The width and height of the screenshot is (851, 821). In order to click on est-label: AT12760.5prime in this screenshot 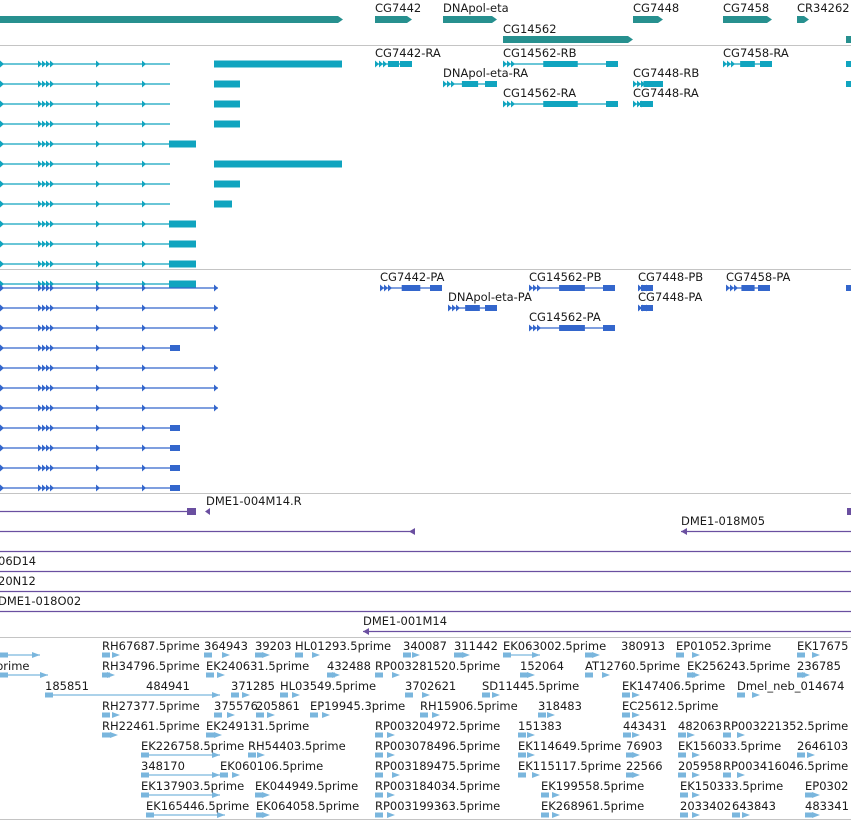, I will do `click(632, 666)`.